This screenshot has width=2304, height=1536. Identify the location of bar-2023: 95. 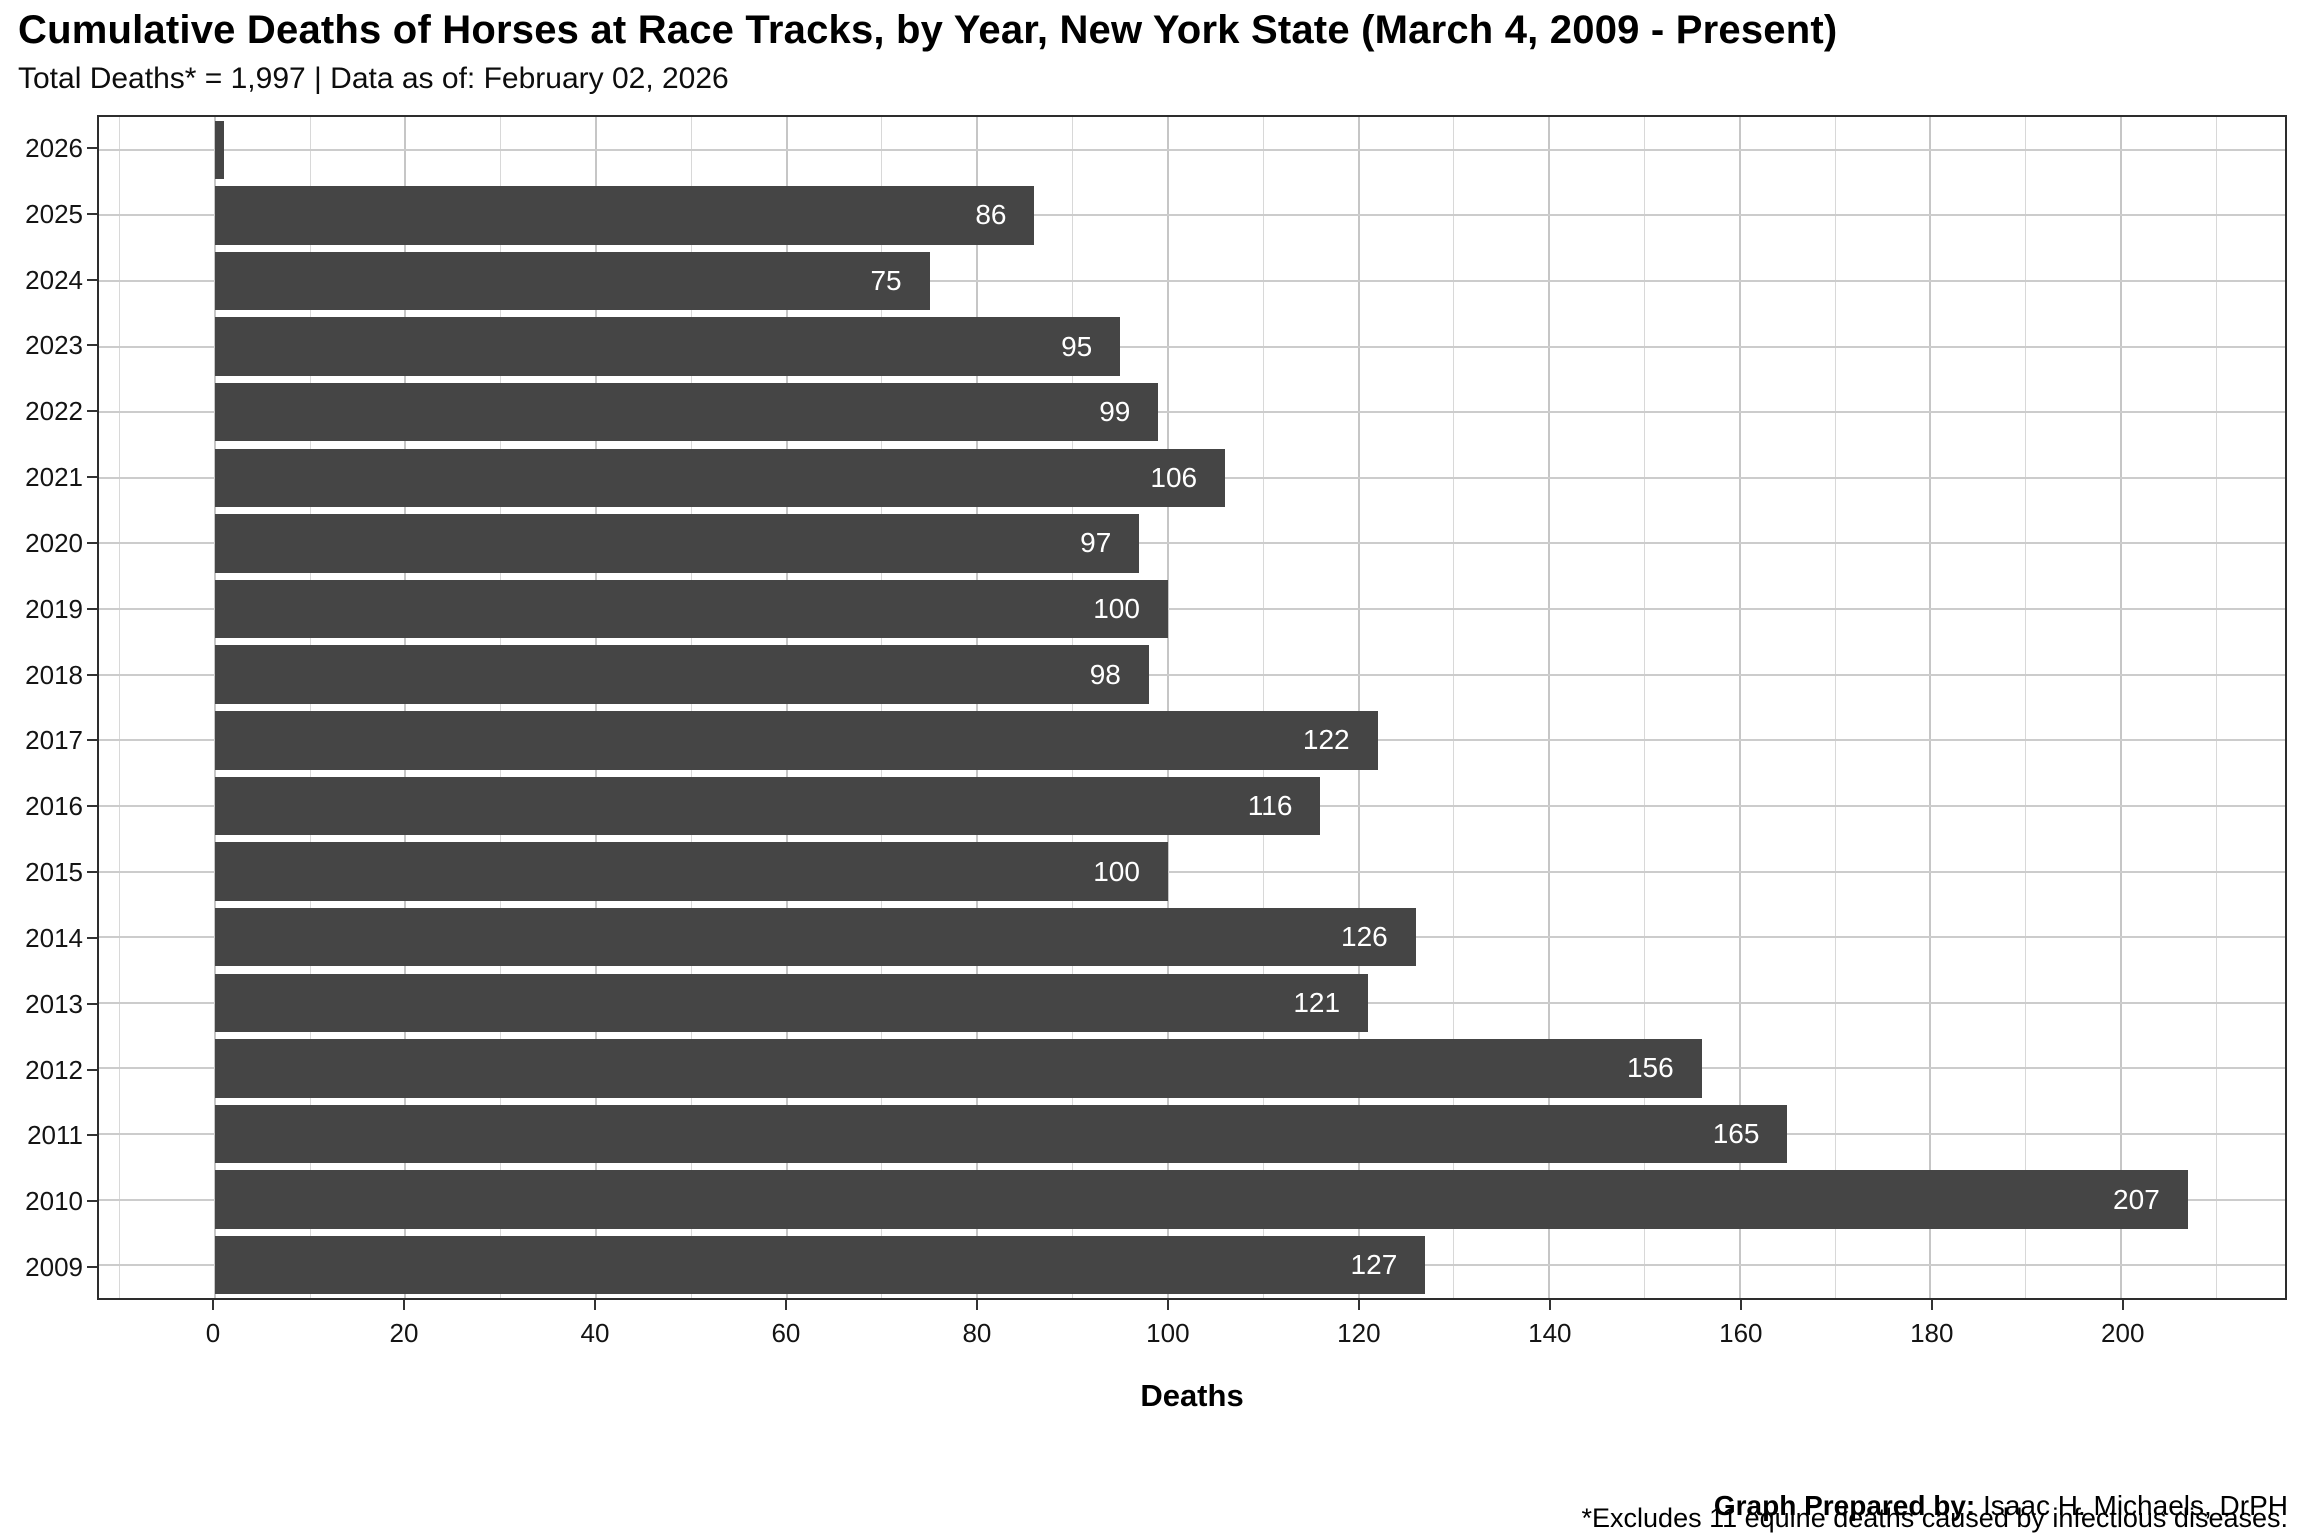
(667, 346).